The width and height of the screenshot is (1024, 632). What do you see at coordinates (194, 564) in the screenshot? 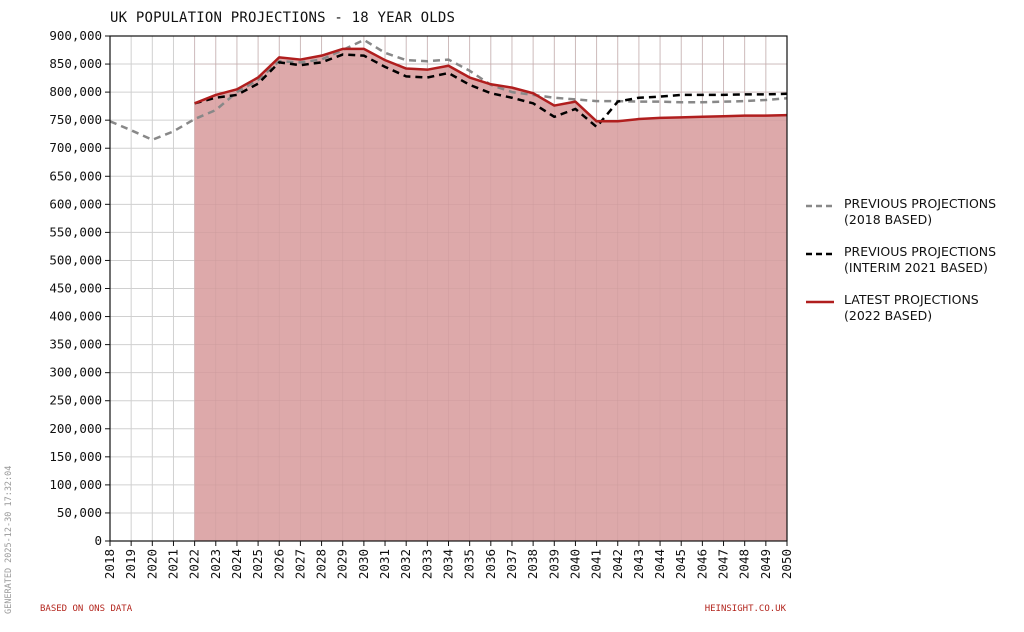
I see `x-tick-label: 2022` at bounding box center [194, 564].